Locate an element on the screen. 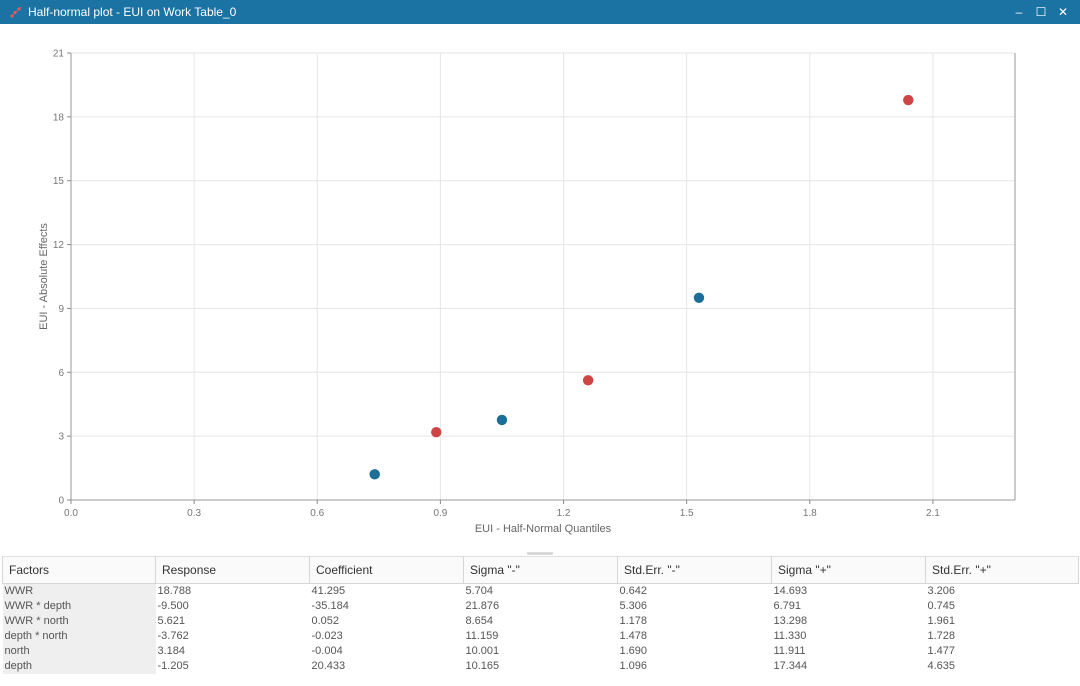 The image size is (1080, 686). factor-cell: depth * north is located at coordinates (79, 636).